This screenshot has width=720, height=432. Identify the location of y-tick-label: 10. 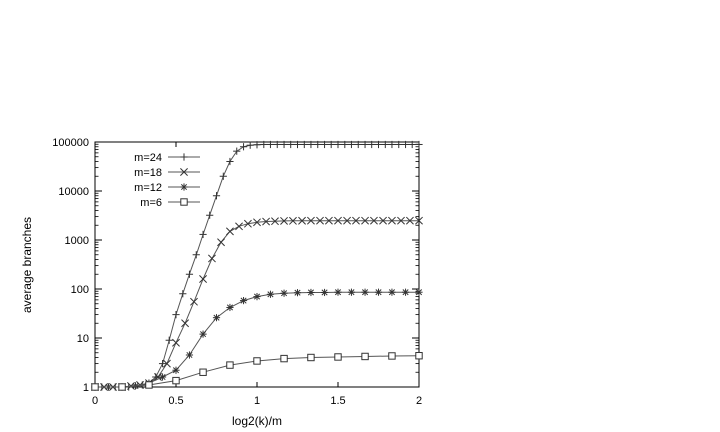
(83, 339).